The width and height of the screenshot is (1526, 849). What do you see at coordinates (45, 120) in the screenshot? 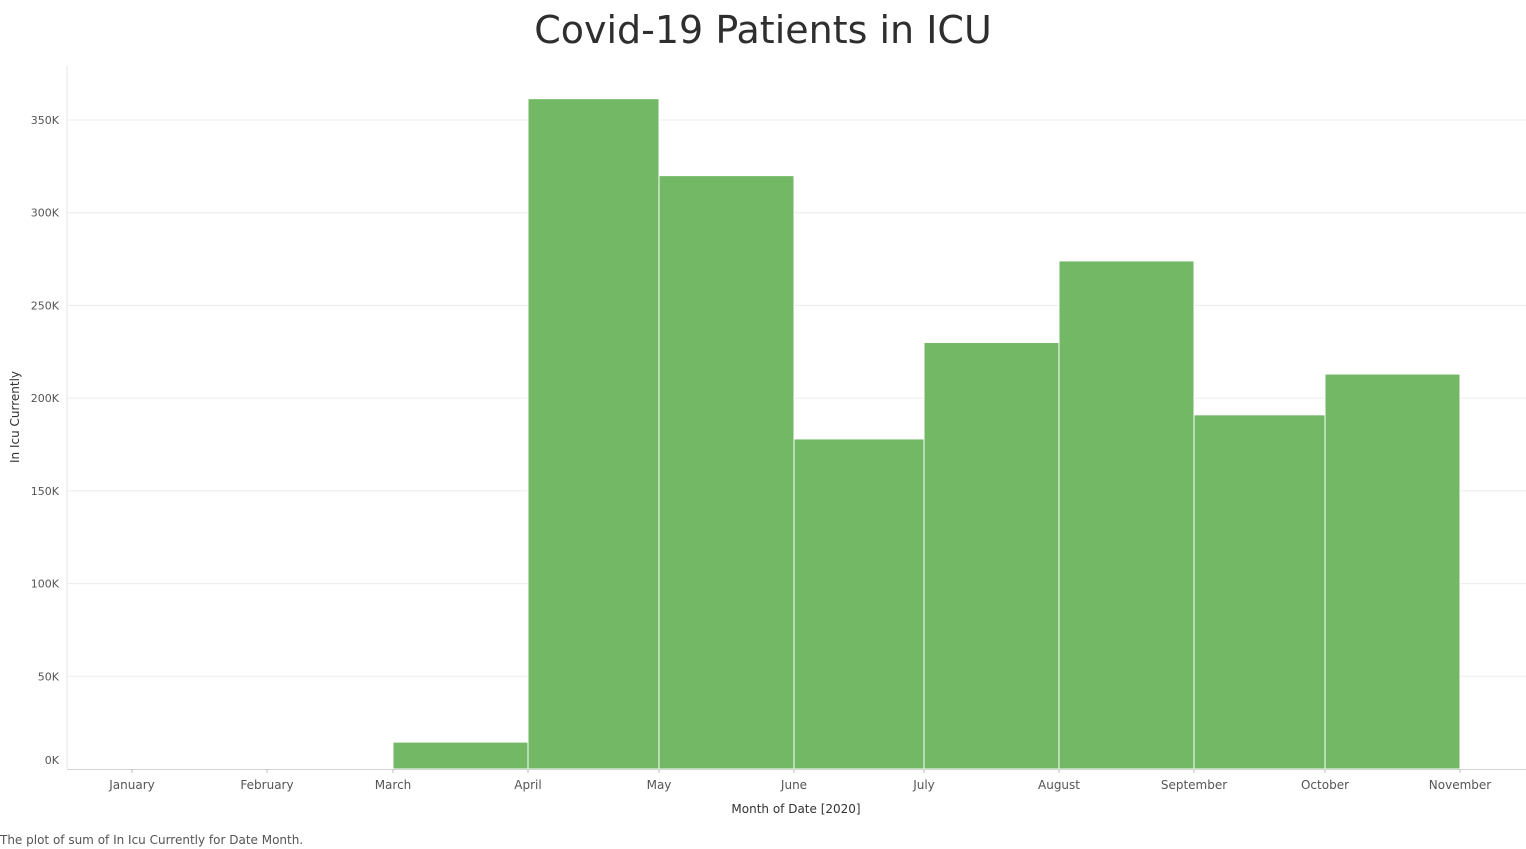
I see `y-tick-label: 350K` at bounding box center [45, 120].